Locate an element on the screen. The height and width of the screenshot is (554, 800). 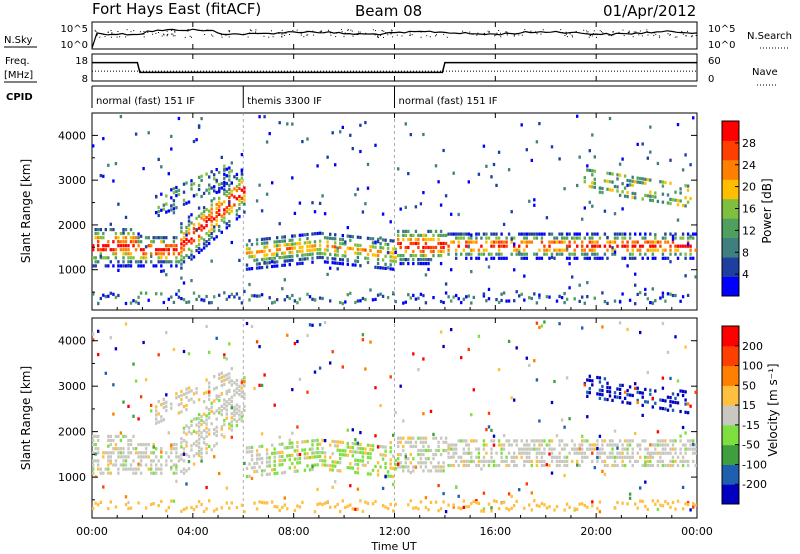
colorbar-swatch is located at coordinates (730, 395).